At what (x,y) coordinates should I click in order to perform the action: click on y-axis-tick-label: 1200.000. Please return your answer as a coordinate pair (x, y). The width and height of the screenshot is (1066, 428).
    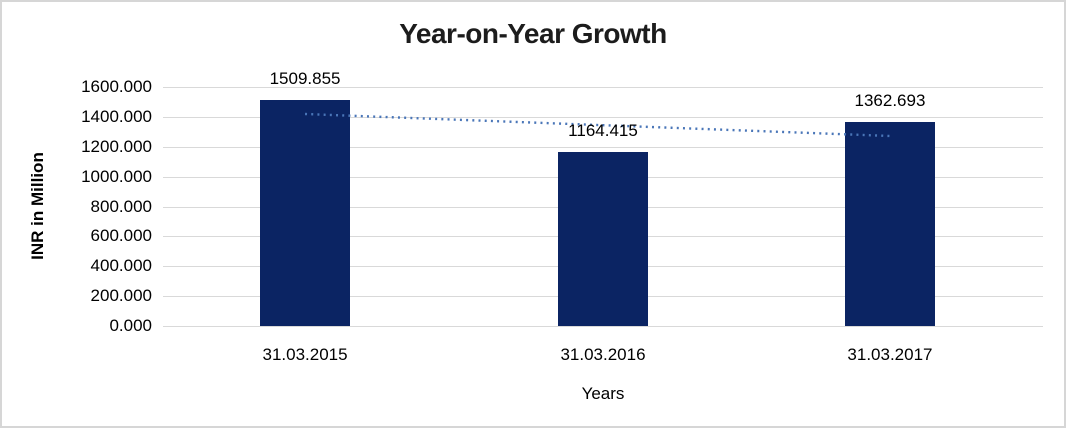
    Looking at the image, I should click on (116, 146).